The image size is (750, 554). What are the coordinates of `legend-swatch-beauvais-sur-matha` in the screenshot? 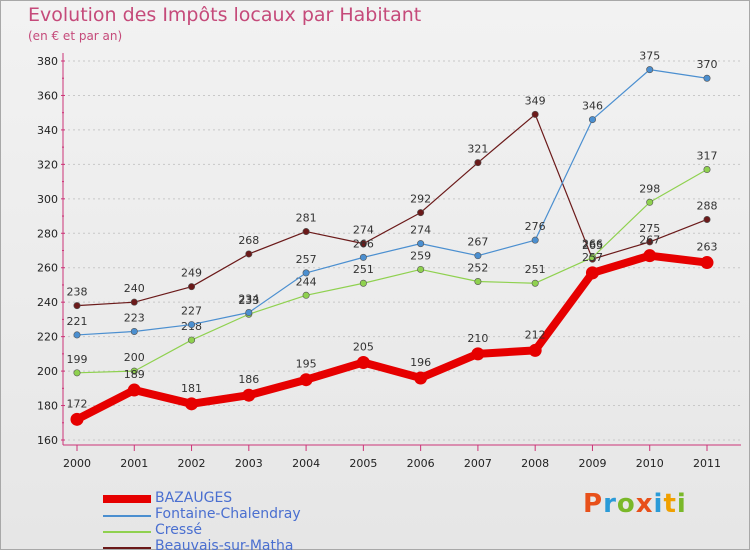 It's located at (127, 548).